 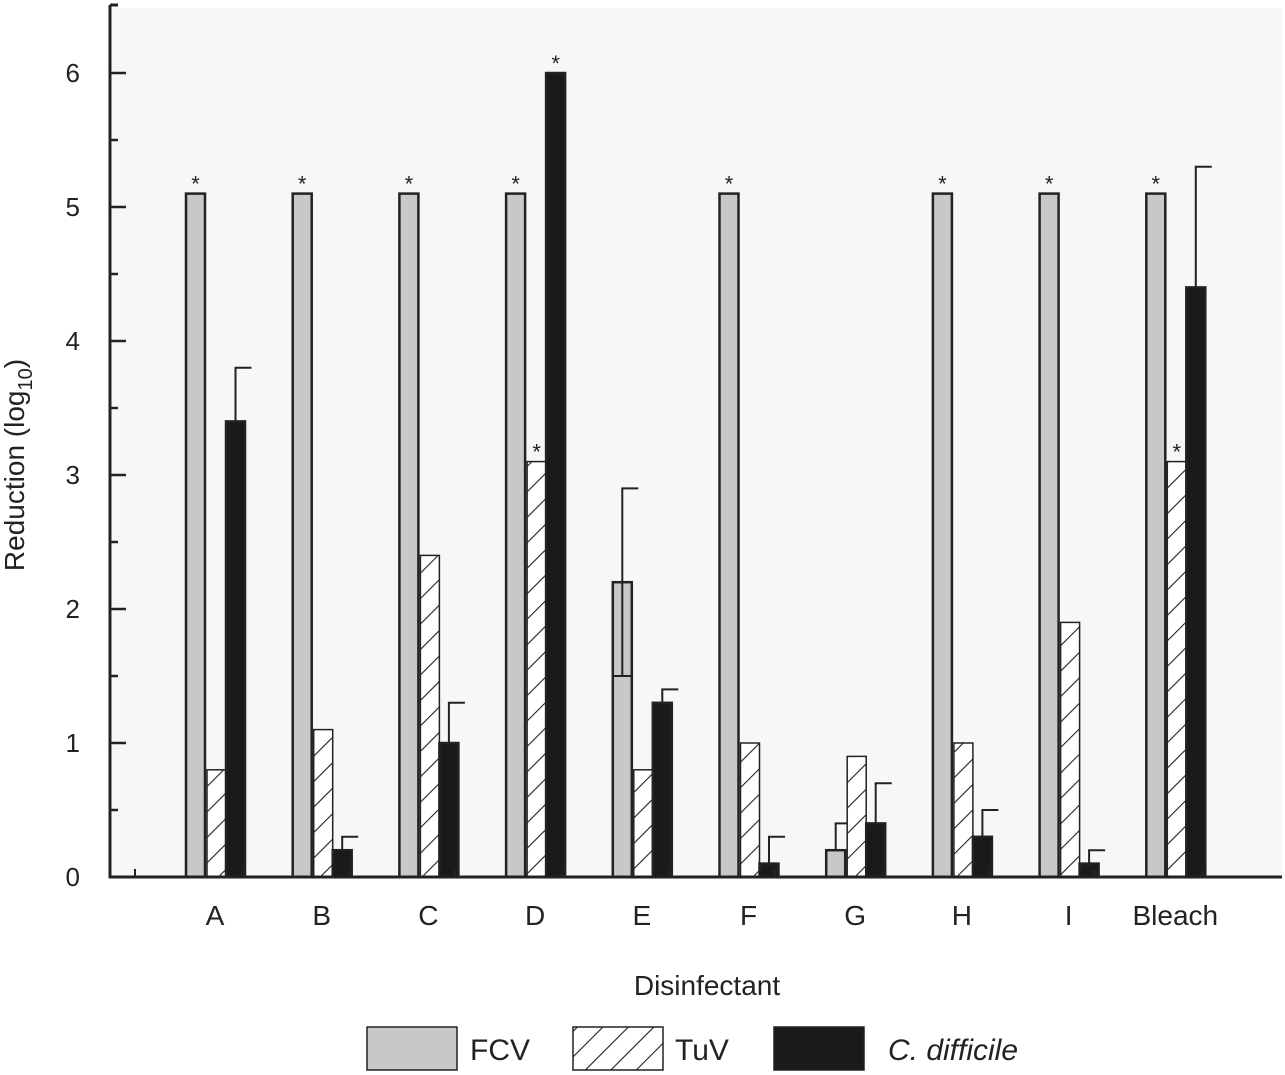 What do you see at coordinates (643, 823) in the screenshot?
I see `bar-tuv-e` at bounding box center [643, 823].